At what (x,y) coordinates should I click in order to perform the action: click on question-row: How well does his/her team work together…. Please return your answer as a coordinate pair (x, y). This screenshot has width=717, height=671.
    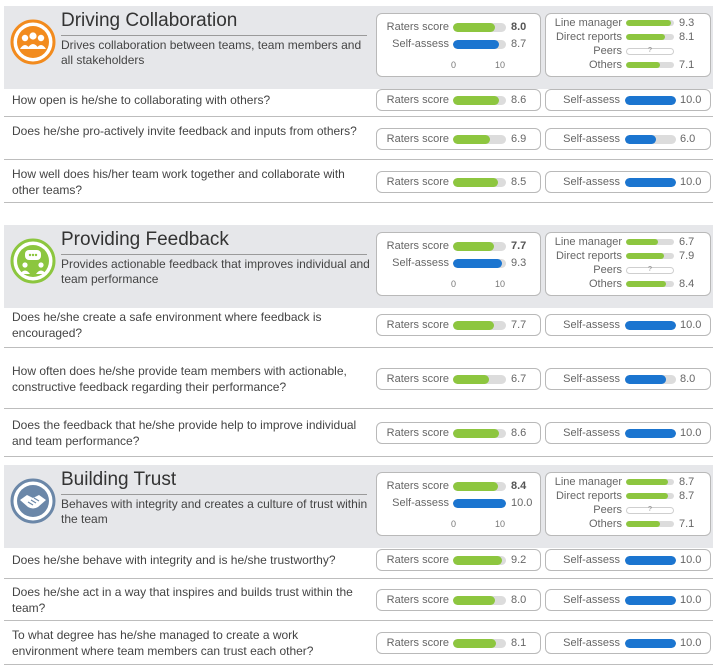
    Looking at the image, I should click on (358, 181).